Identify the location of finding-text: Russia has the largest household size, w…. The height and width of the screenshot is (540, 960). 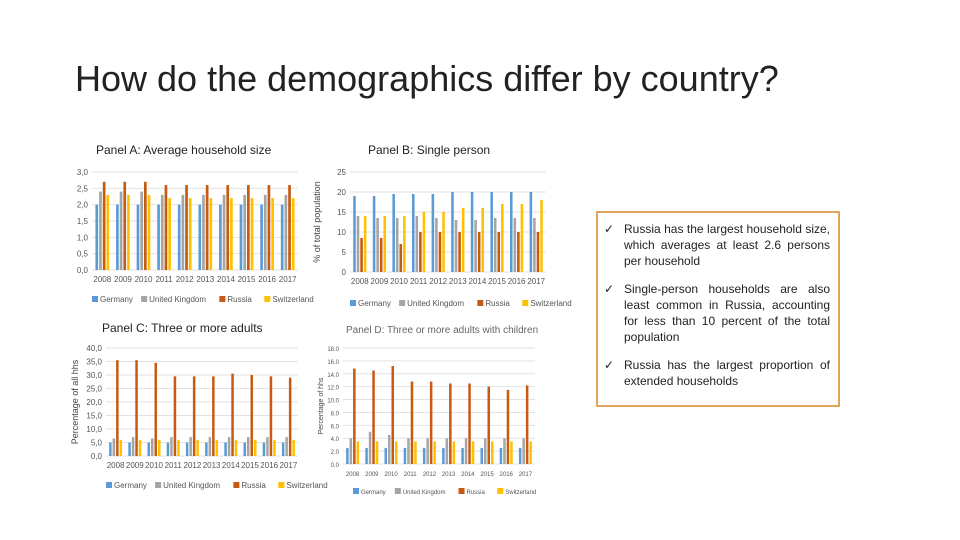
(727, 245).